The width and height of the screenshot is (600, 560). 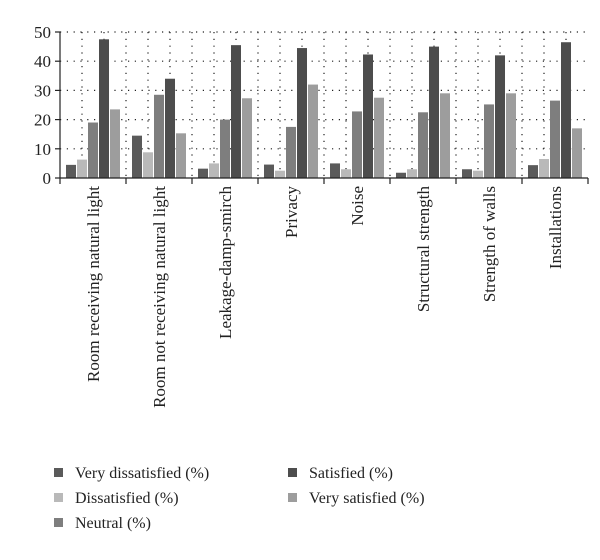 I want to click on x-category-label: Strength of walls, so click(x=489, y=244).